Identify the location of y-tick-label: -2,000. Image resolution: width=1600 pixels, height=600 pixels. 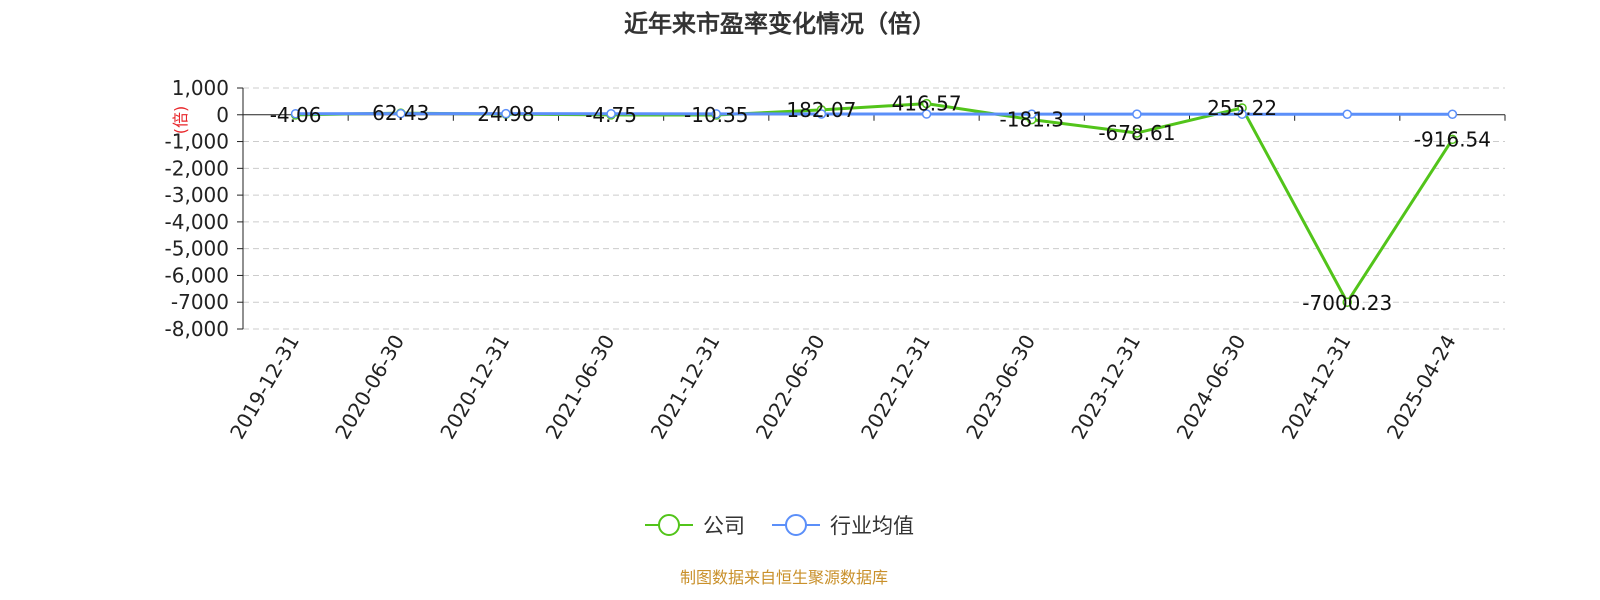
(197, 168).